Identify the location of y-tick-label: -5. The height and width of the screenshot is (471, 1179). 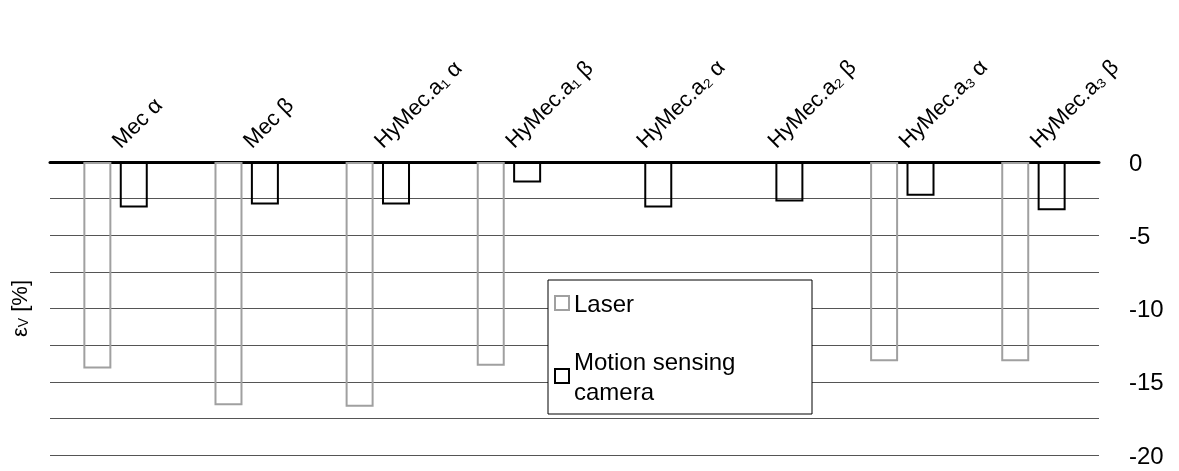
(1140, 235).